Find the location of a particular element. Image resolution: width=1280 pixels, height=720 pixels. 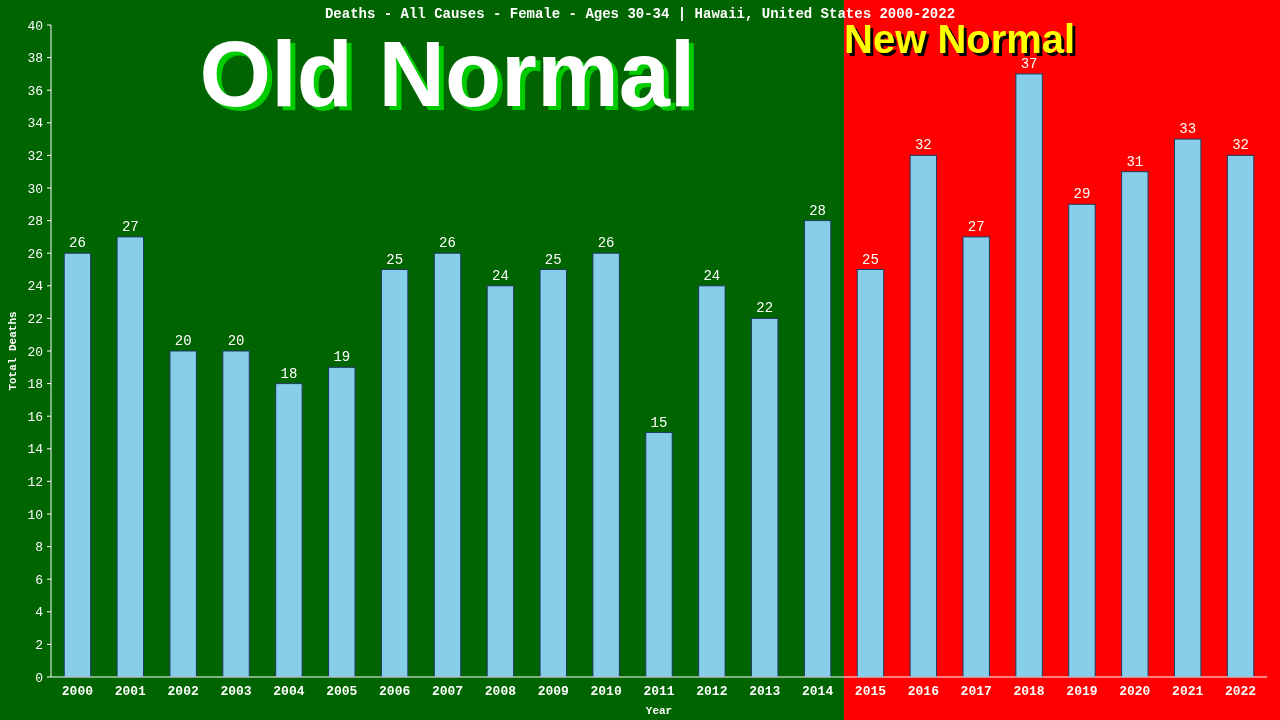

y-tick-label: 10 is located at coordinates (35, 515).